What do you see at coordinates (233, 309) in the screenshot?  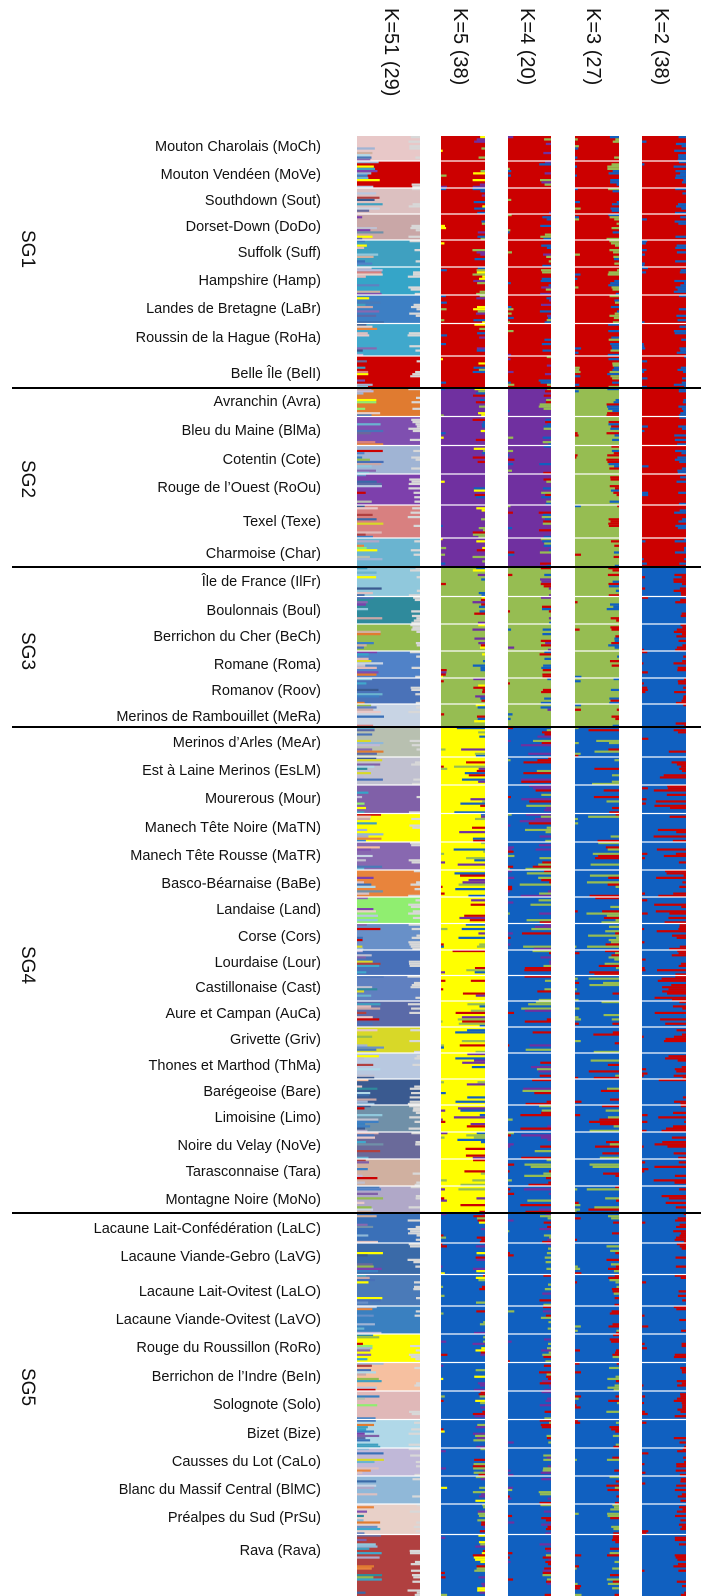 I see `breed-label: Landes de Bretagne (LaBr)` at bounding box center [233, 309].